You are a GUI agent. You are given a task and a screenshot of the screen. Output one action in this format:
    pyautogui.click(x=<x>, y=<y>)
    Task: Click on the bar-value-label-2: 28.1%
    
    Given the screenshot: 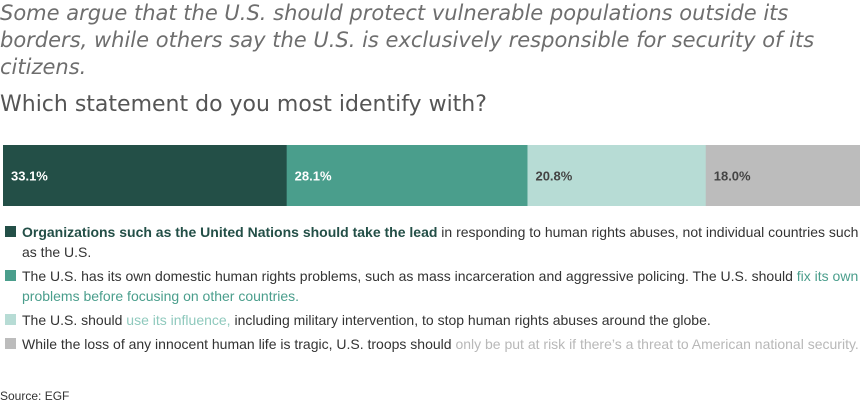 What is the action you would take?
    pyautogui.click(x=313, y=176)
    